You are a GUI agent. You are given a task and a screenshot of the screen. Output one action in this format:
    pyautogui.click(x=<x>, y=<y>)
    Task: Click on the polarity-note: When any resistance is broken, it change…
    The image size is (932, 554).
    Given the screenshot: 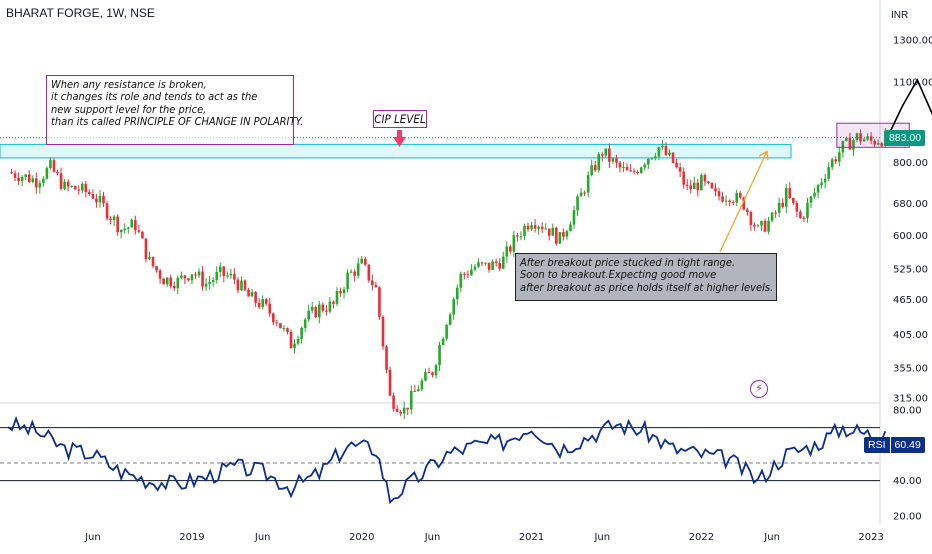 What is the action you would take?
    pyautogui.click(x=174, y=110)
    